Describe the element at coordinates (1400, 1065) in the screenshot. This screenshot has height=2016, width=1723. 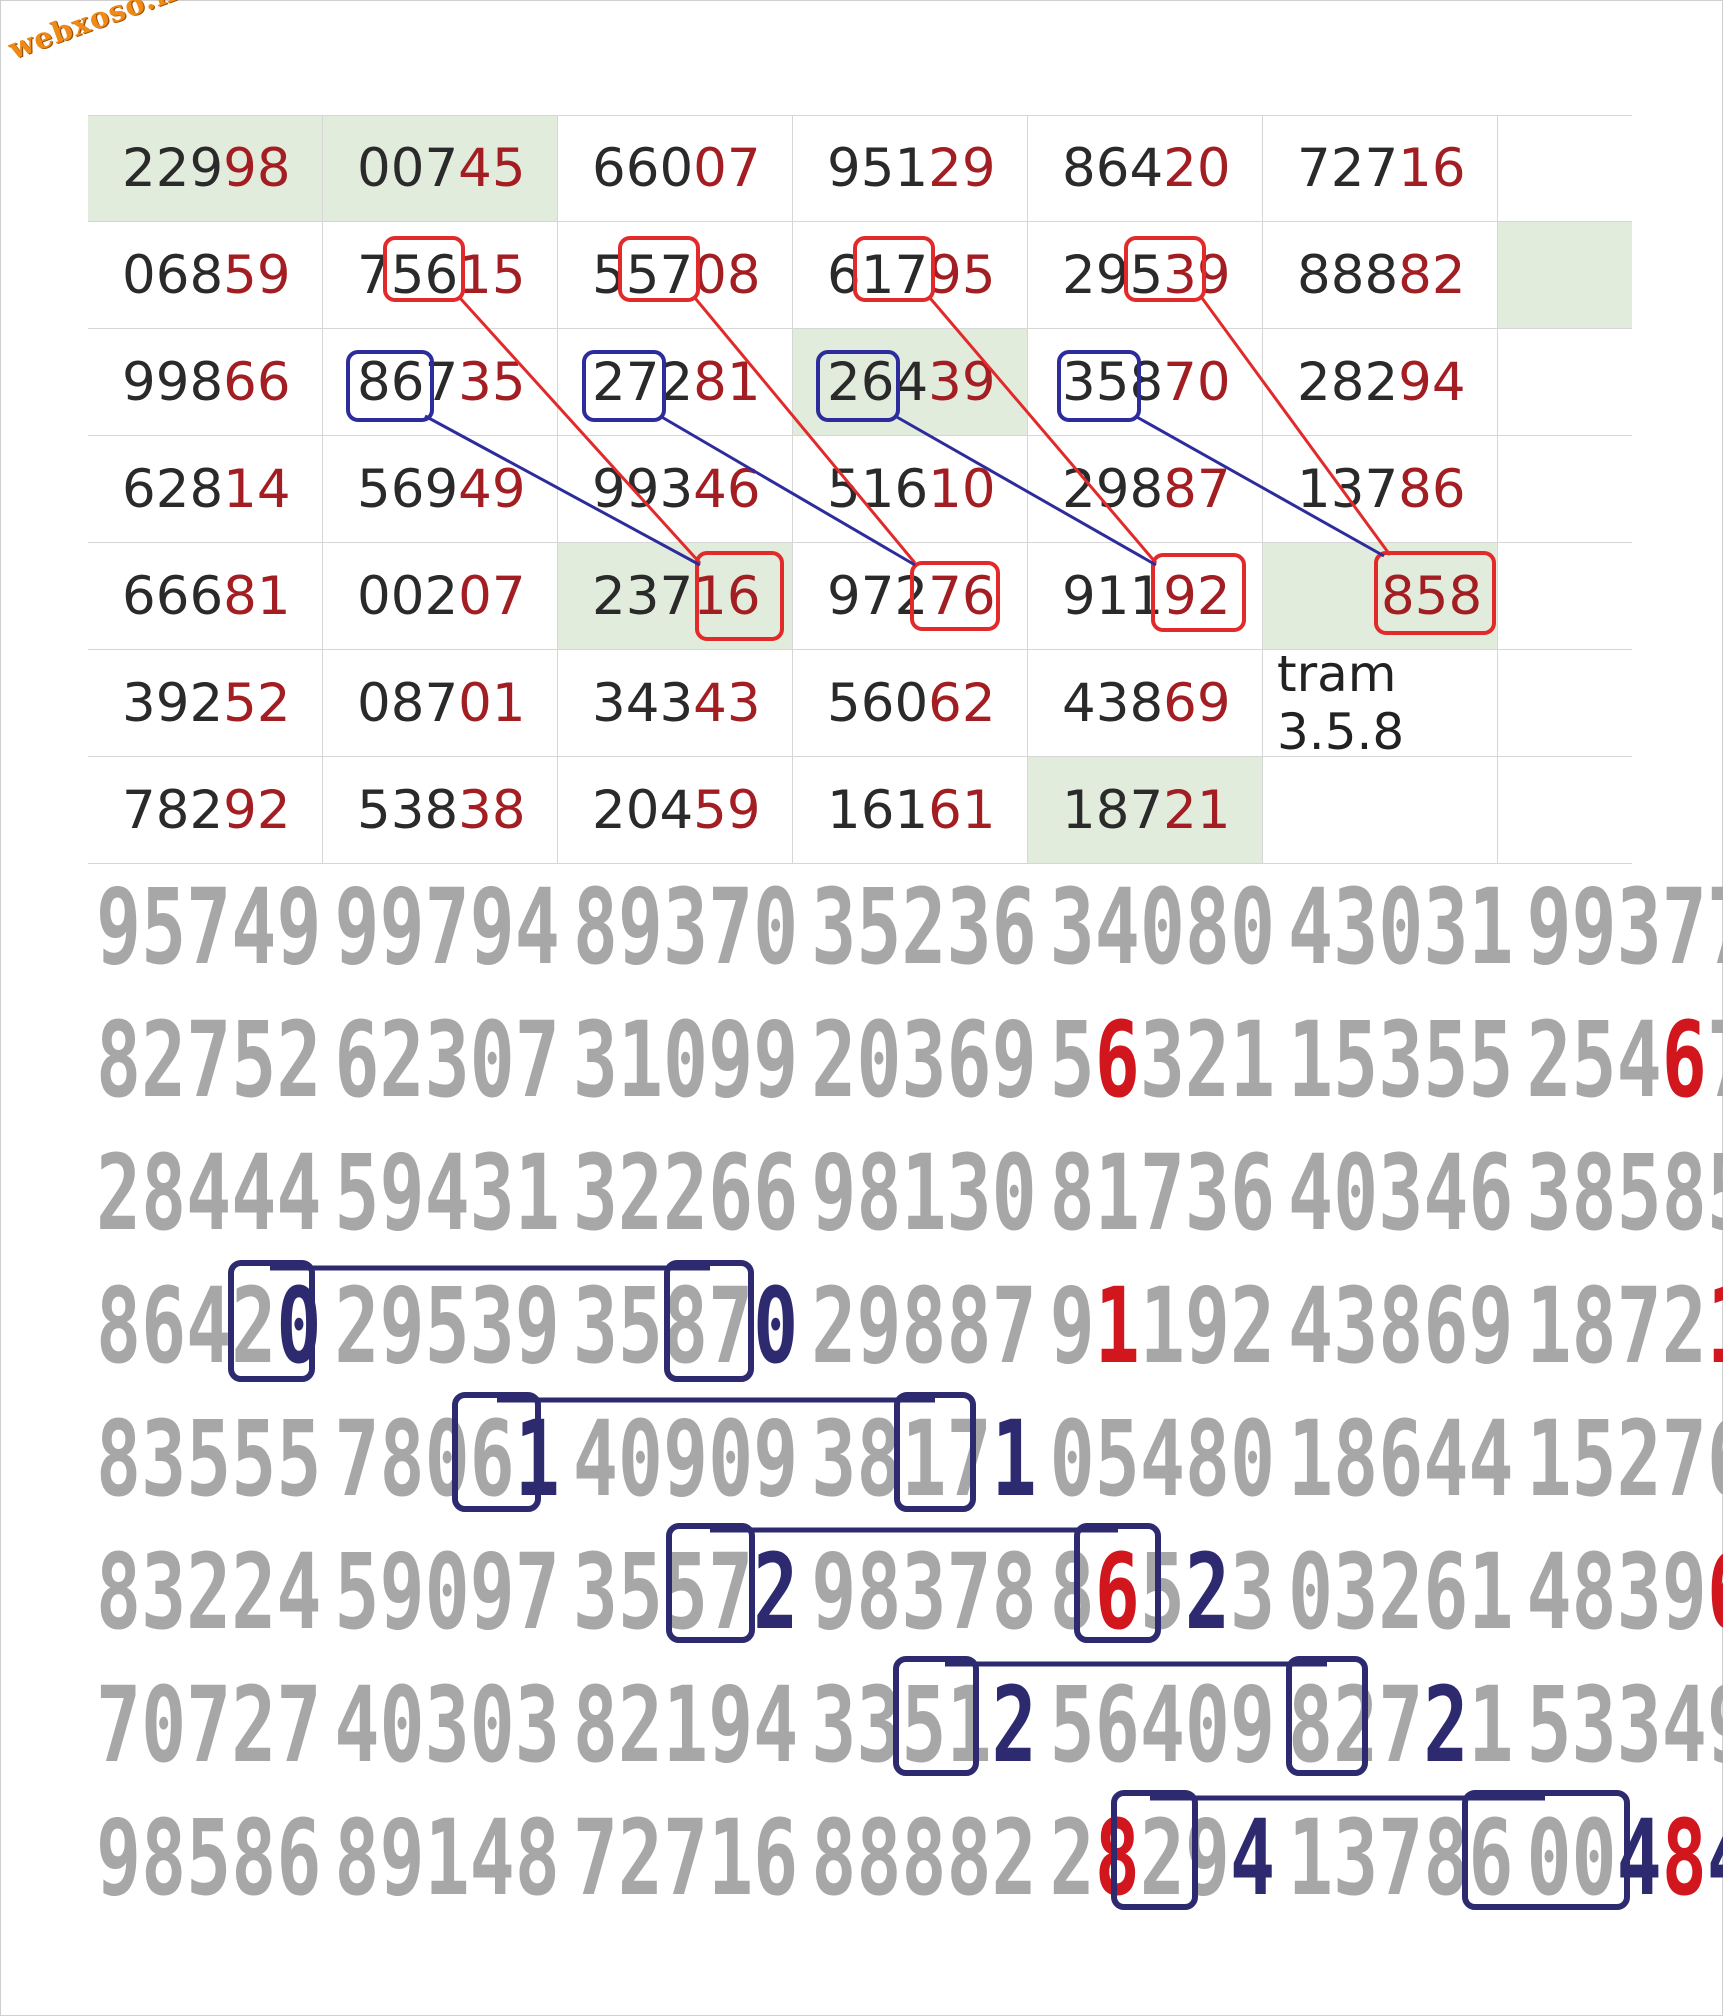
I see `sheet-number: 15355` at that location.